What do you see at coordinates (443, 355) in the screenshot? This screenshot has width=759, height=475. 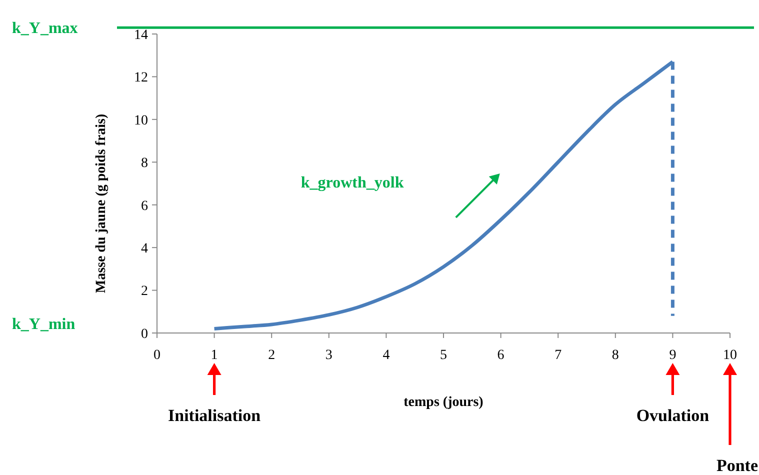 I see `x-tick-label: 5` at bounding box center [443, 355].